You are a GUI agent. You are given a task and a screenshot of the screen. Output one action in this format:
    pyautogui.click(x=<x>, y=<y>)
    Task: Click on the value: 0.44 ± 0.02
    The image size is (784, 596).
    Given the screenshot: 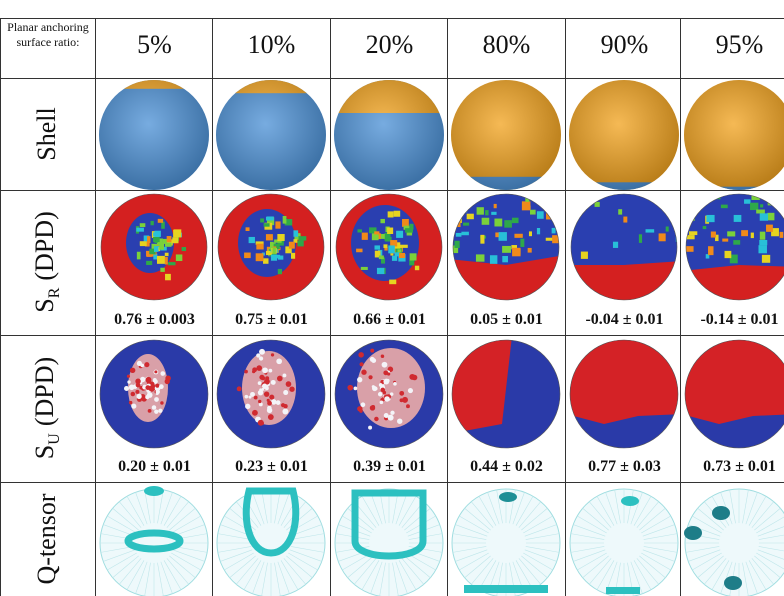 What is the action you would take?
    pyautogui.click(x=506, y=466)
    